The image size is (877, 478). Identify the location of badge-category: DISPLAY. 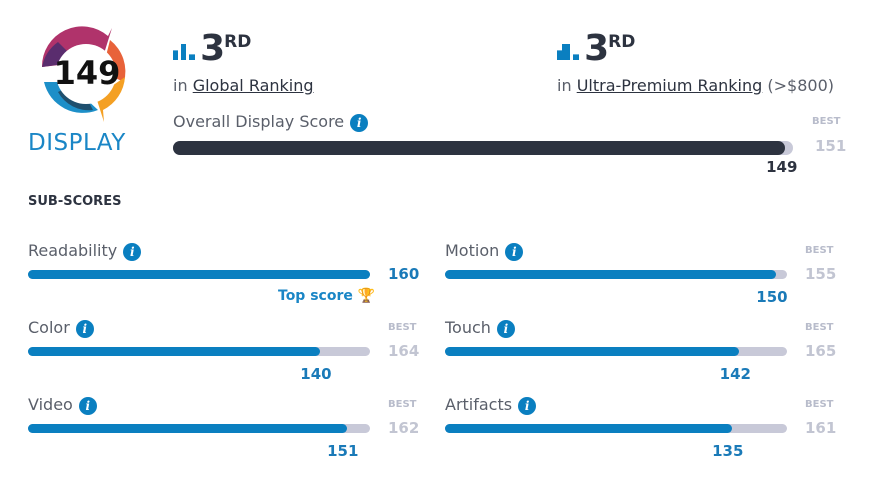
(77, 143).